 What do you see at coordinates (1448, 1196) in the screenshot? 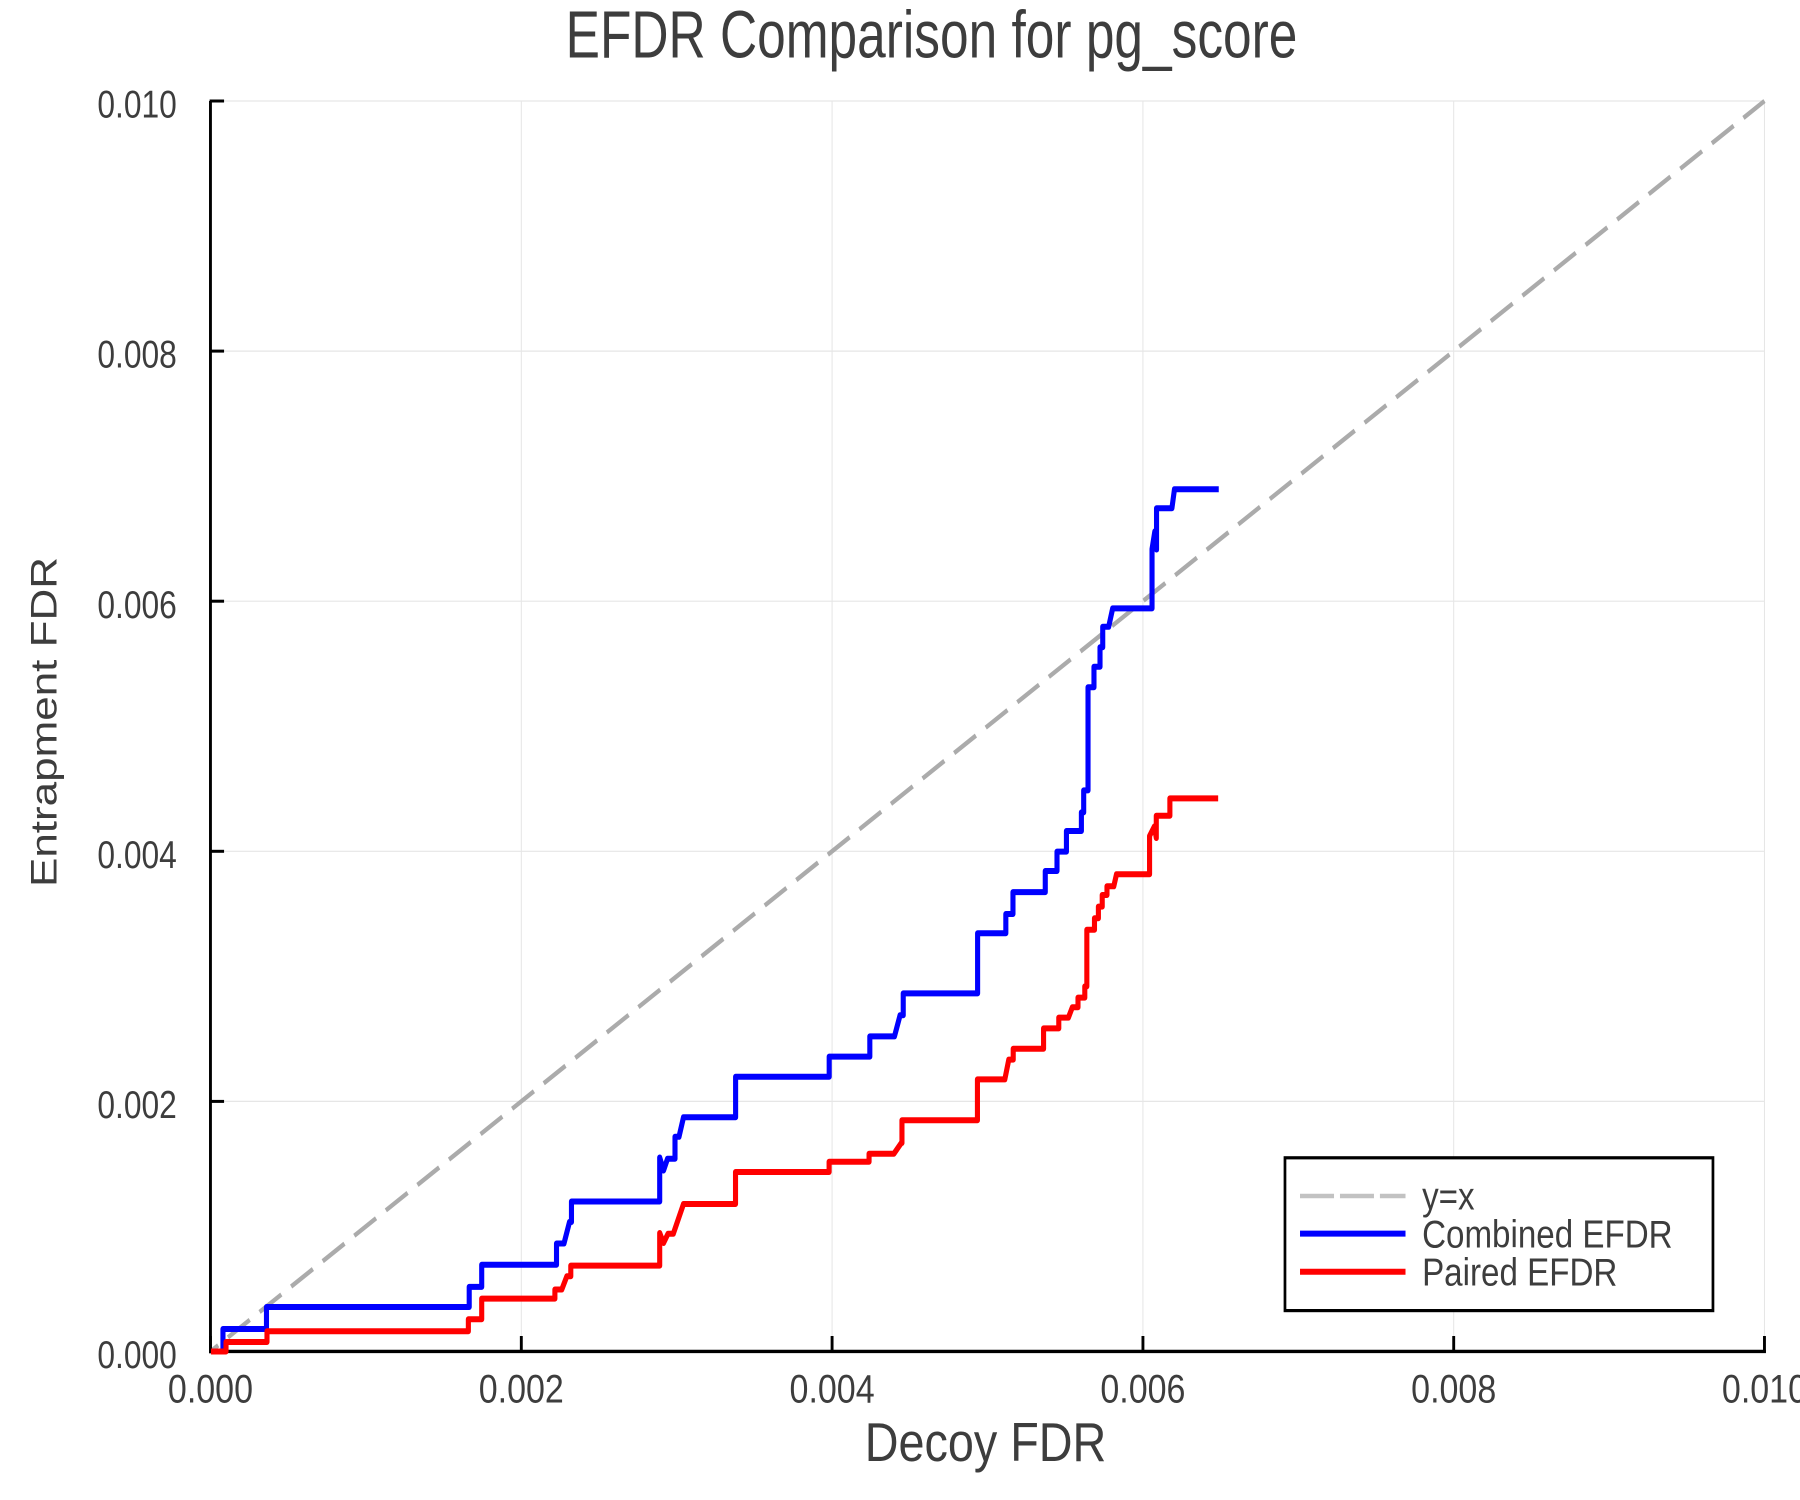
I see `svg-text: y=x` at bounding box center [1448, 1196].